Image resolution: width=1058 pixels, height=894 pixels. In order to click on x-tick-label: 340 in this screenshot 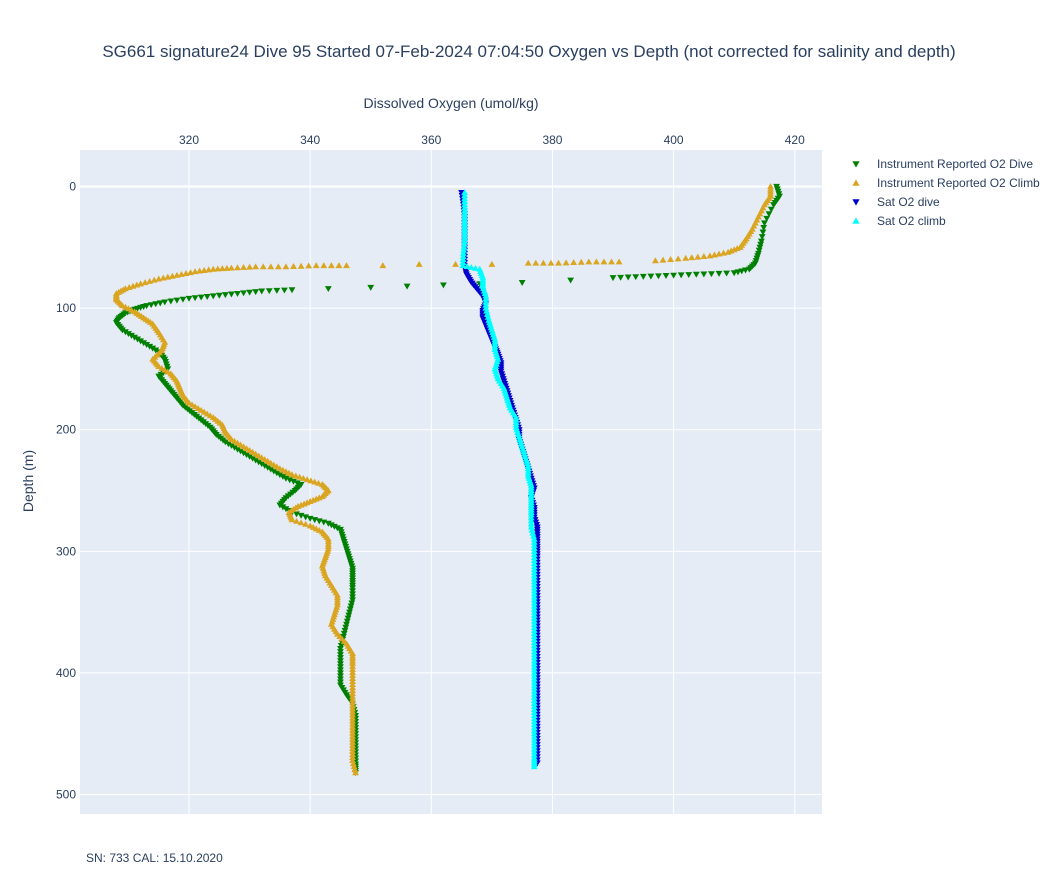, I will do `click(310, 140)`.